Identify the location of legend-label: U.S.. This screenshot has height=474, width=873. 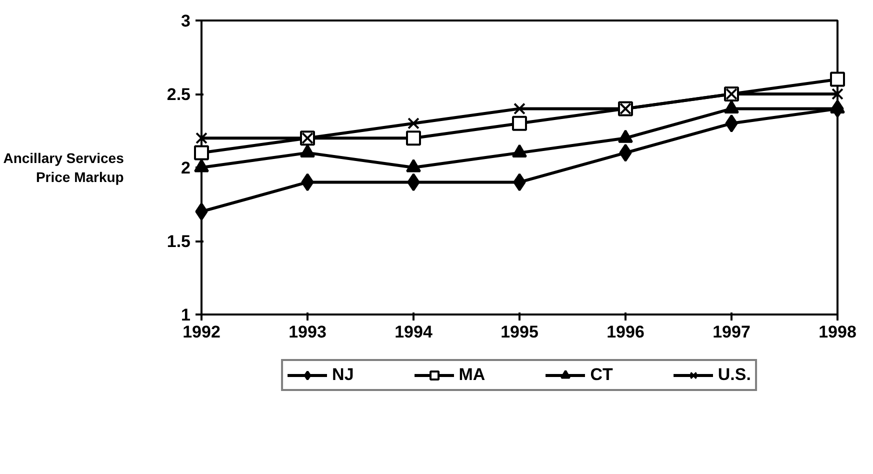
(734, 375).